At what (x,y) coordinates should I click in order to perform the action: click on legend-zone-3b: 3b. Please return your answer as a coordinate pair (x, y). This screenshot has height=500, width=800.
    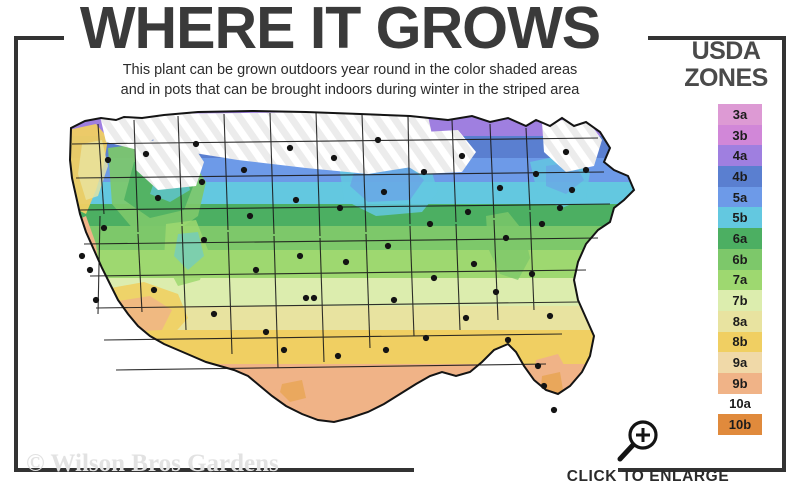
    Looking at the image, I should click on (740, 135).